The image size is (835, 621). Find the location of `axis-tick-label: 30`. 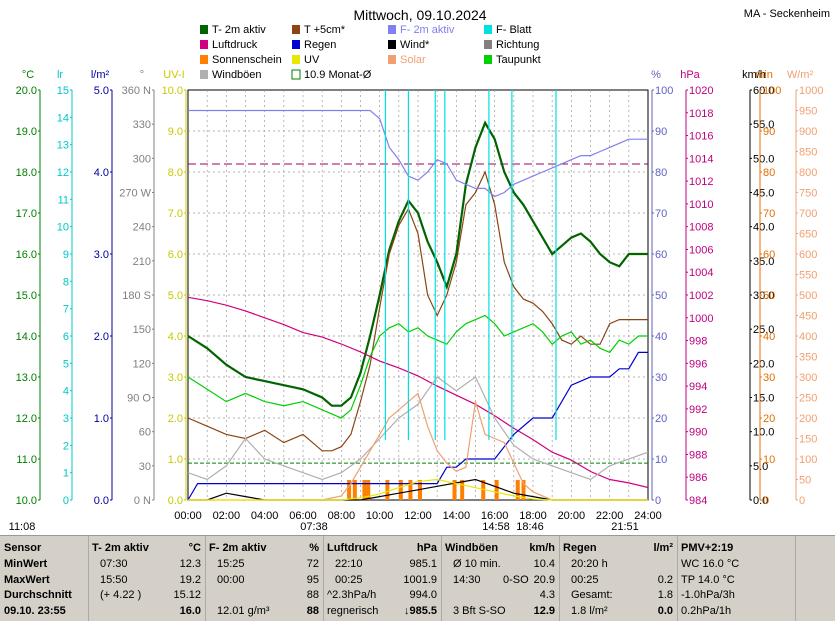

axis-tick-label: 30 is located at coordinates (769, 378).